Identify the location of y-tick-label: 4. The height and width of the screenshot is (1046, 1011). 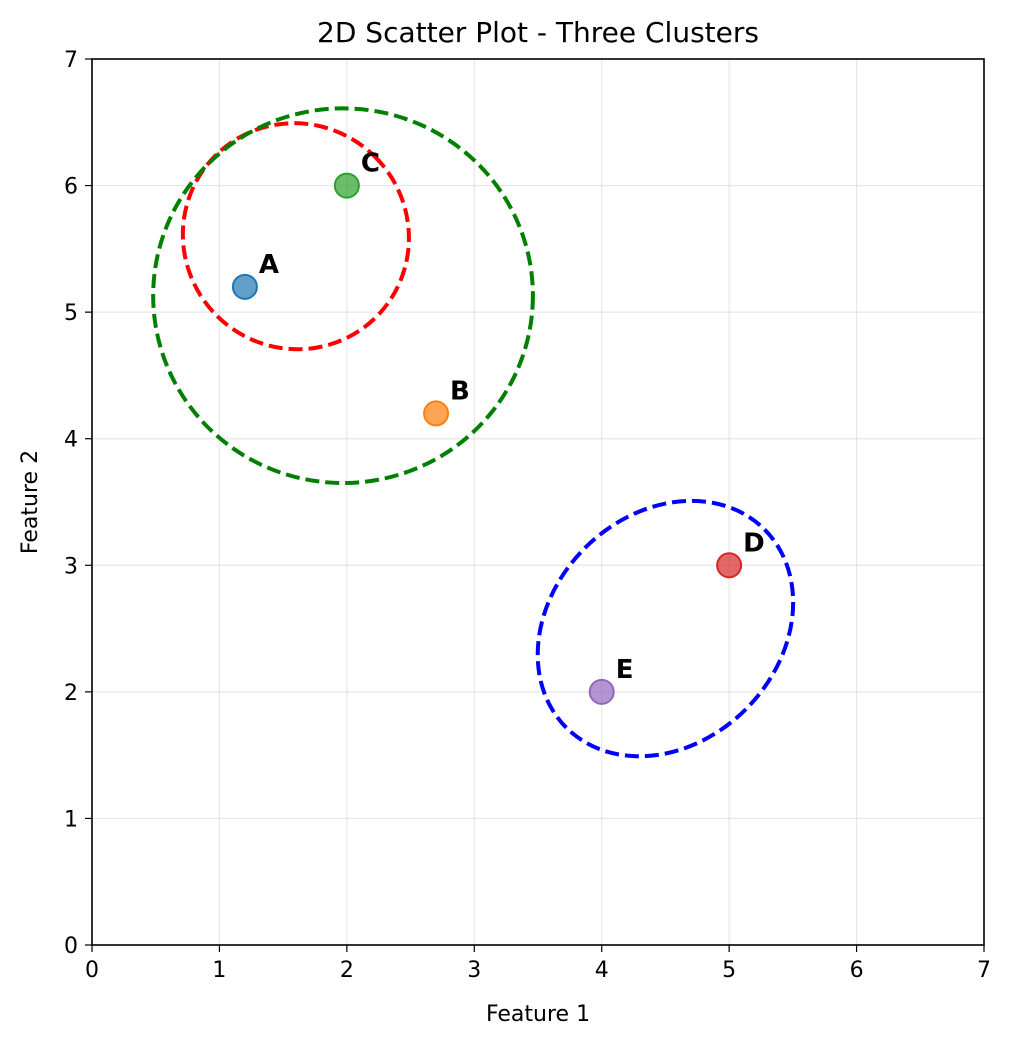
(71, 440).